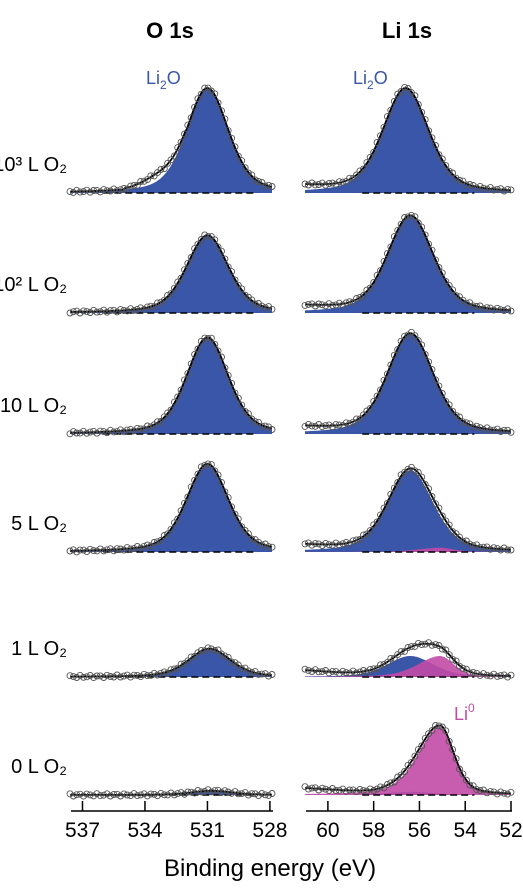  I want to click on o1s-title: O 1s, so click(170, 30).